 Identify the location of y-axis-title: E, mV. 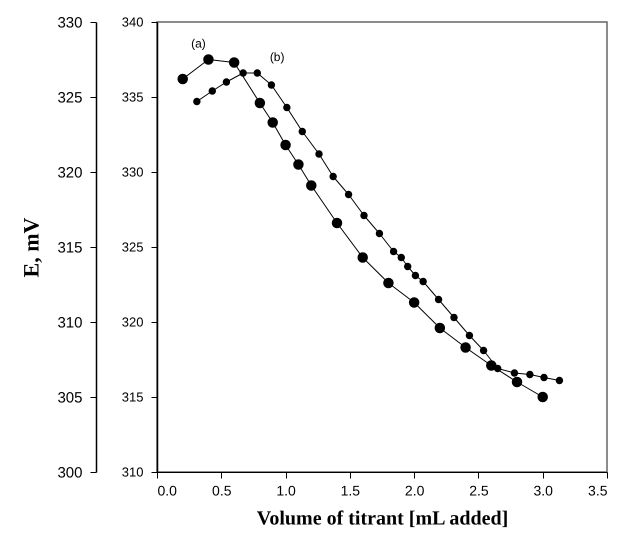
(31, 247).